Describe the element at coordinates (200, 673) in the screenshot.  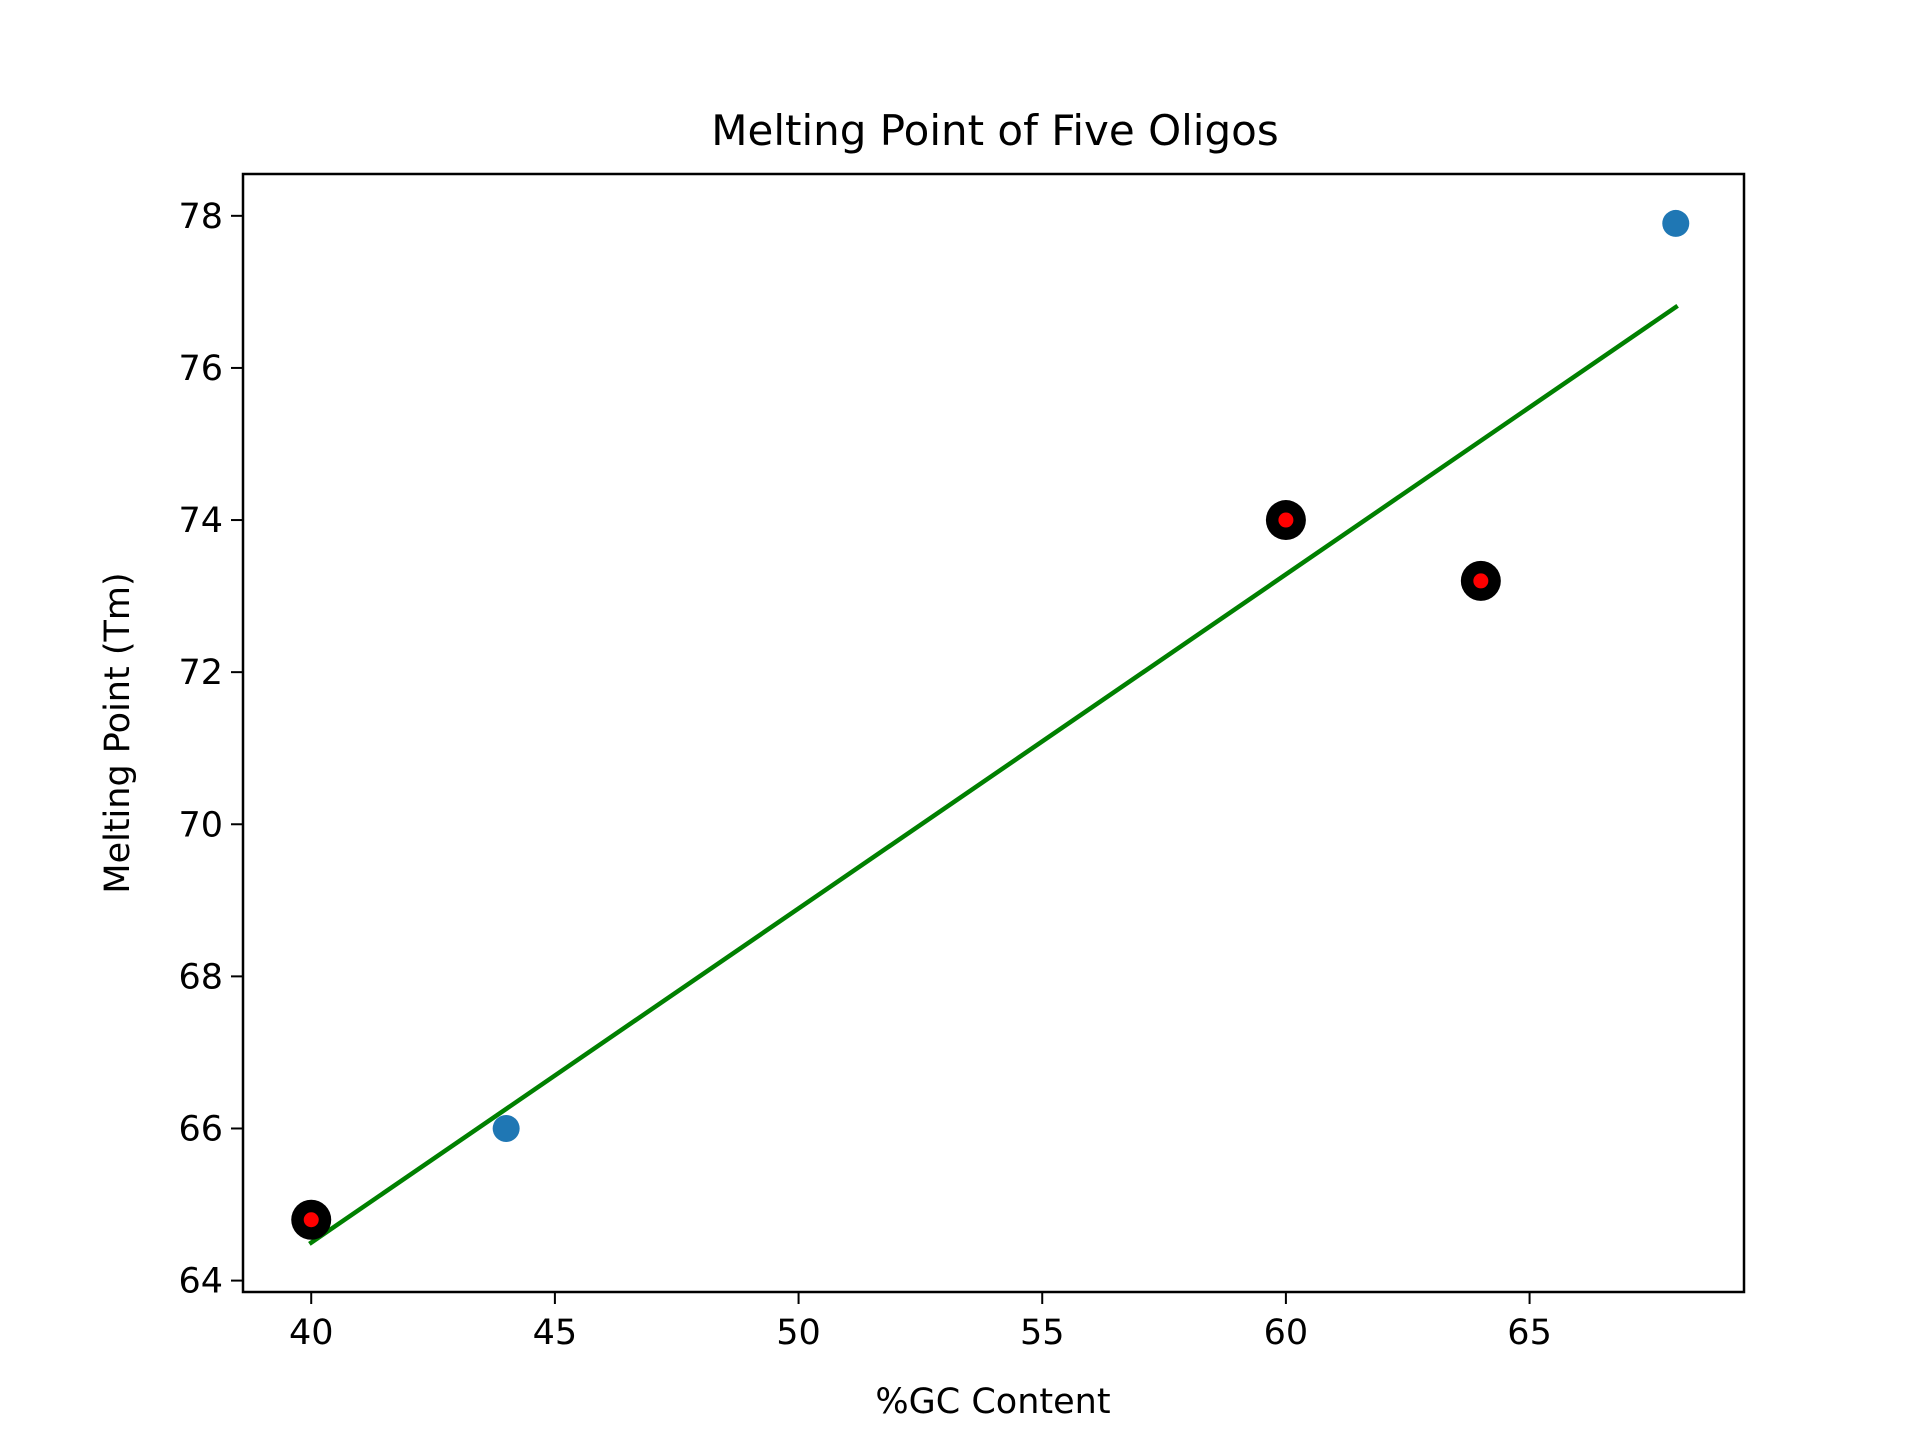
I see `y-tick-label: 72` at that location.